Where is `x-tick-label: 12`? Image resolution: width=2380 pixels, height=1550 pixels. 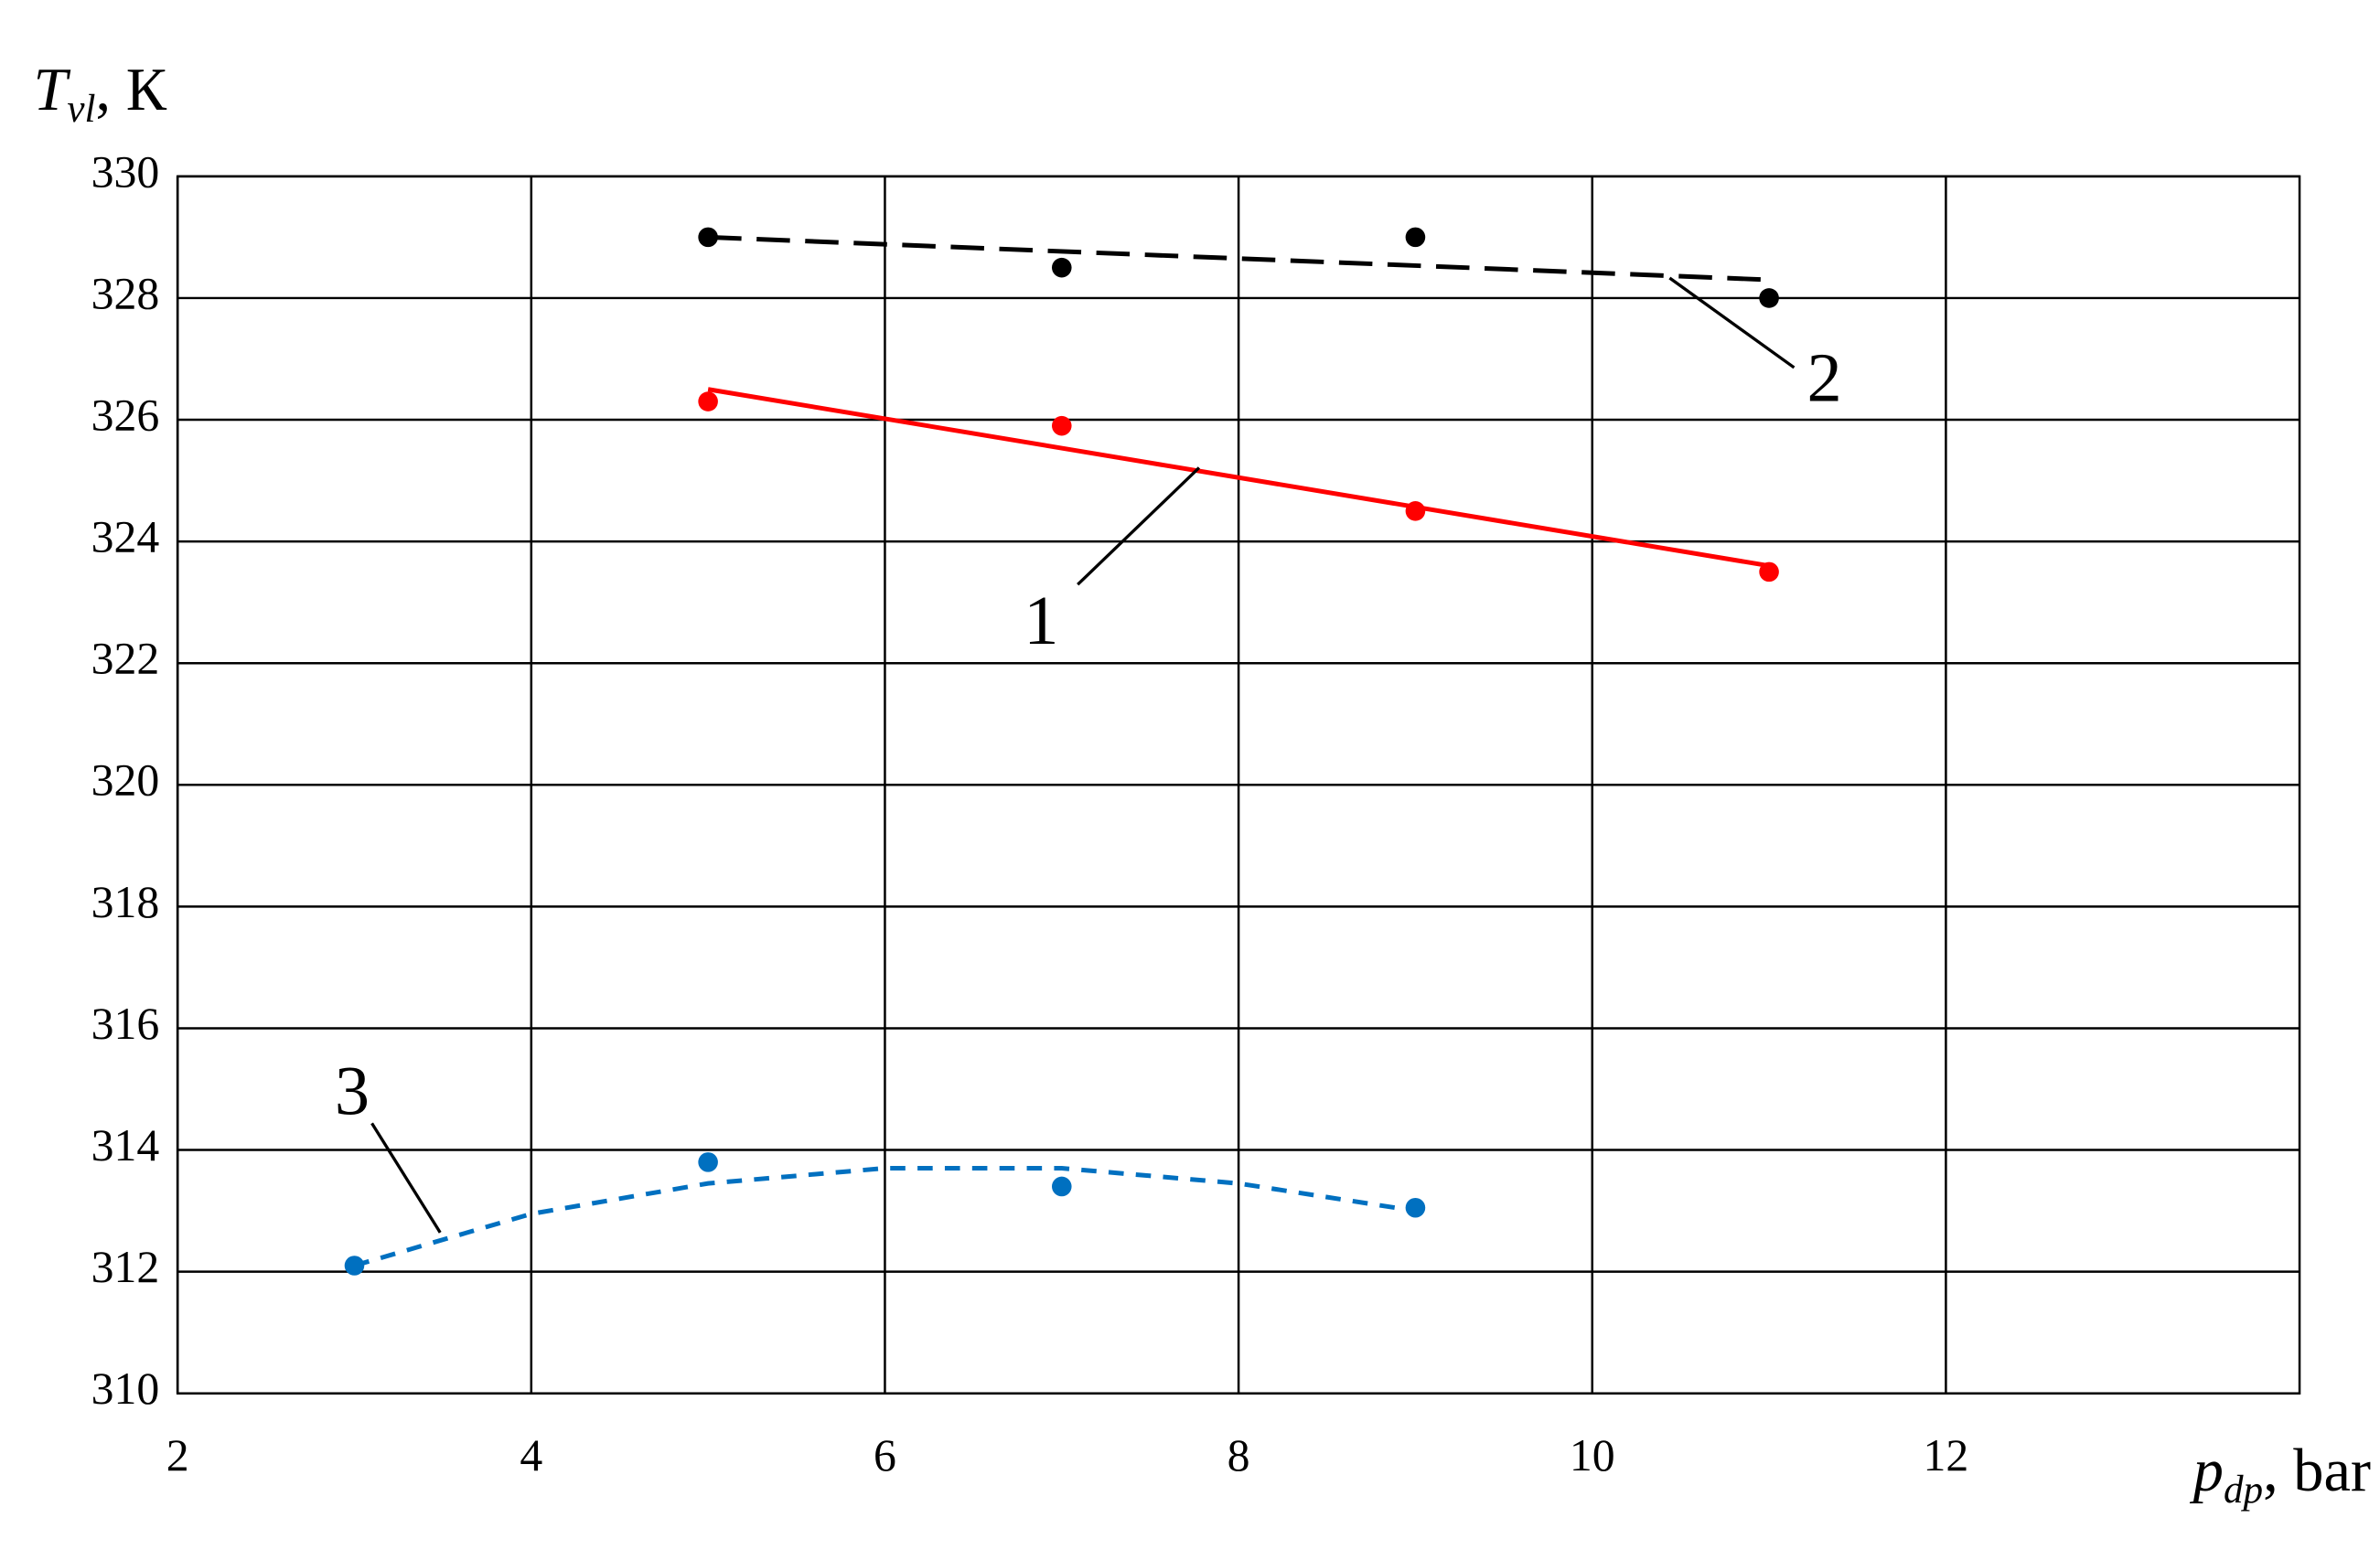
x-tick-label: 12 is located at coordinates (1946, 1455).